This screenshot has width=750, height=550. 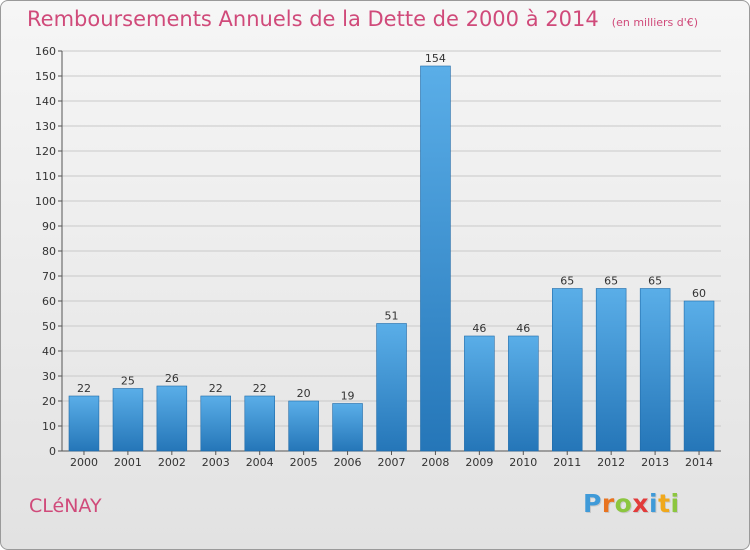 What do you see at coordinates (49, 326) in the screenshot?
I see `y-tick-label: 50` at bounding box center [49, 326].